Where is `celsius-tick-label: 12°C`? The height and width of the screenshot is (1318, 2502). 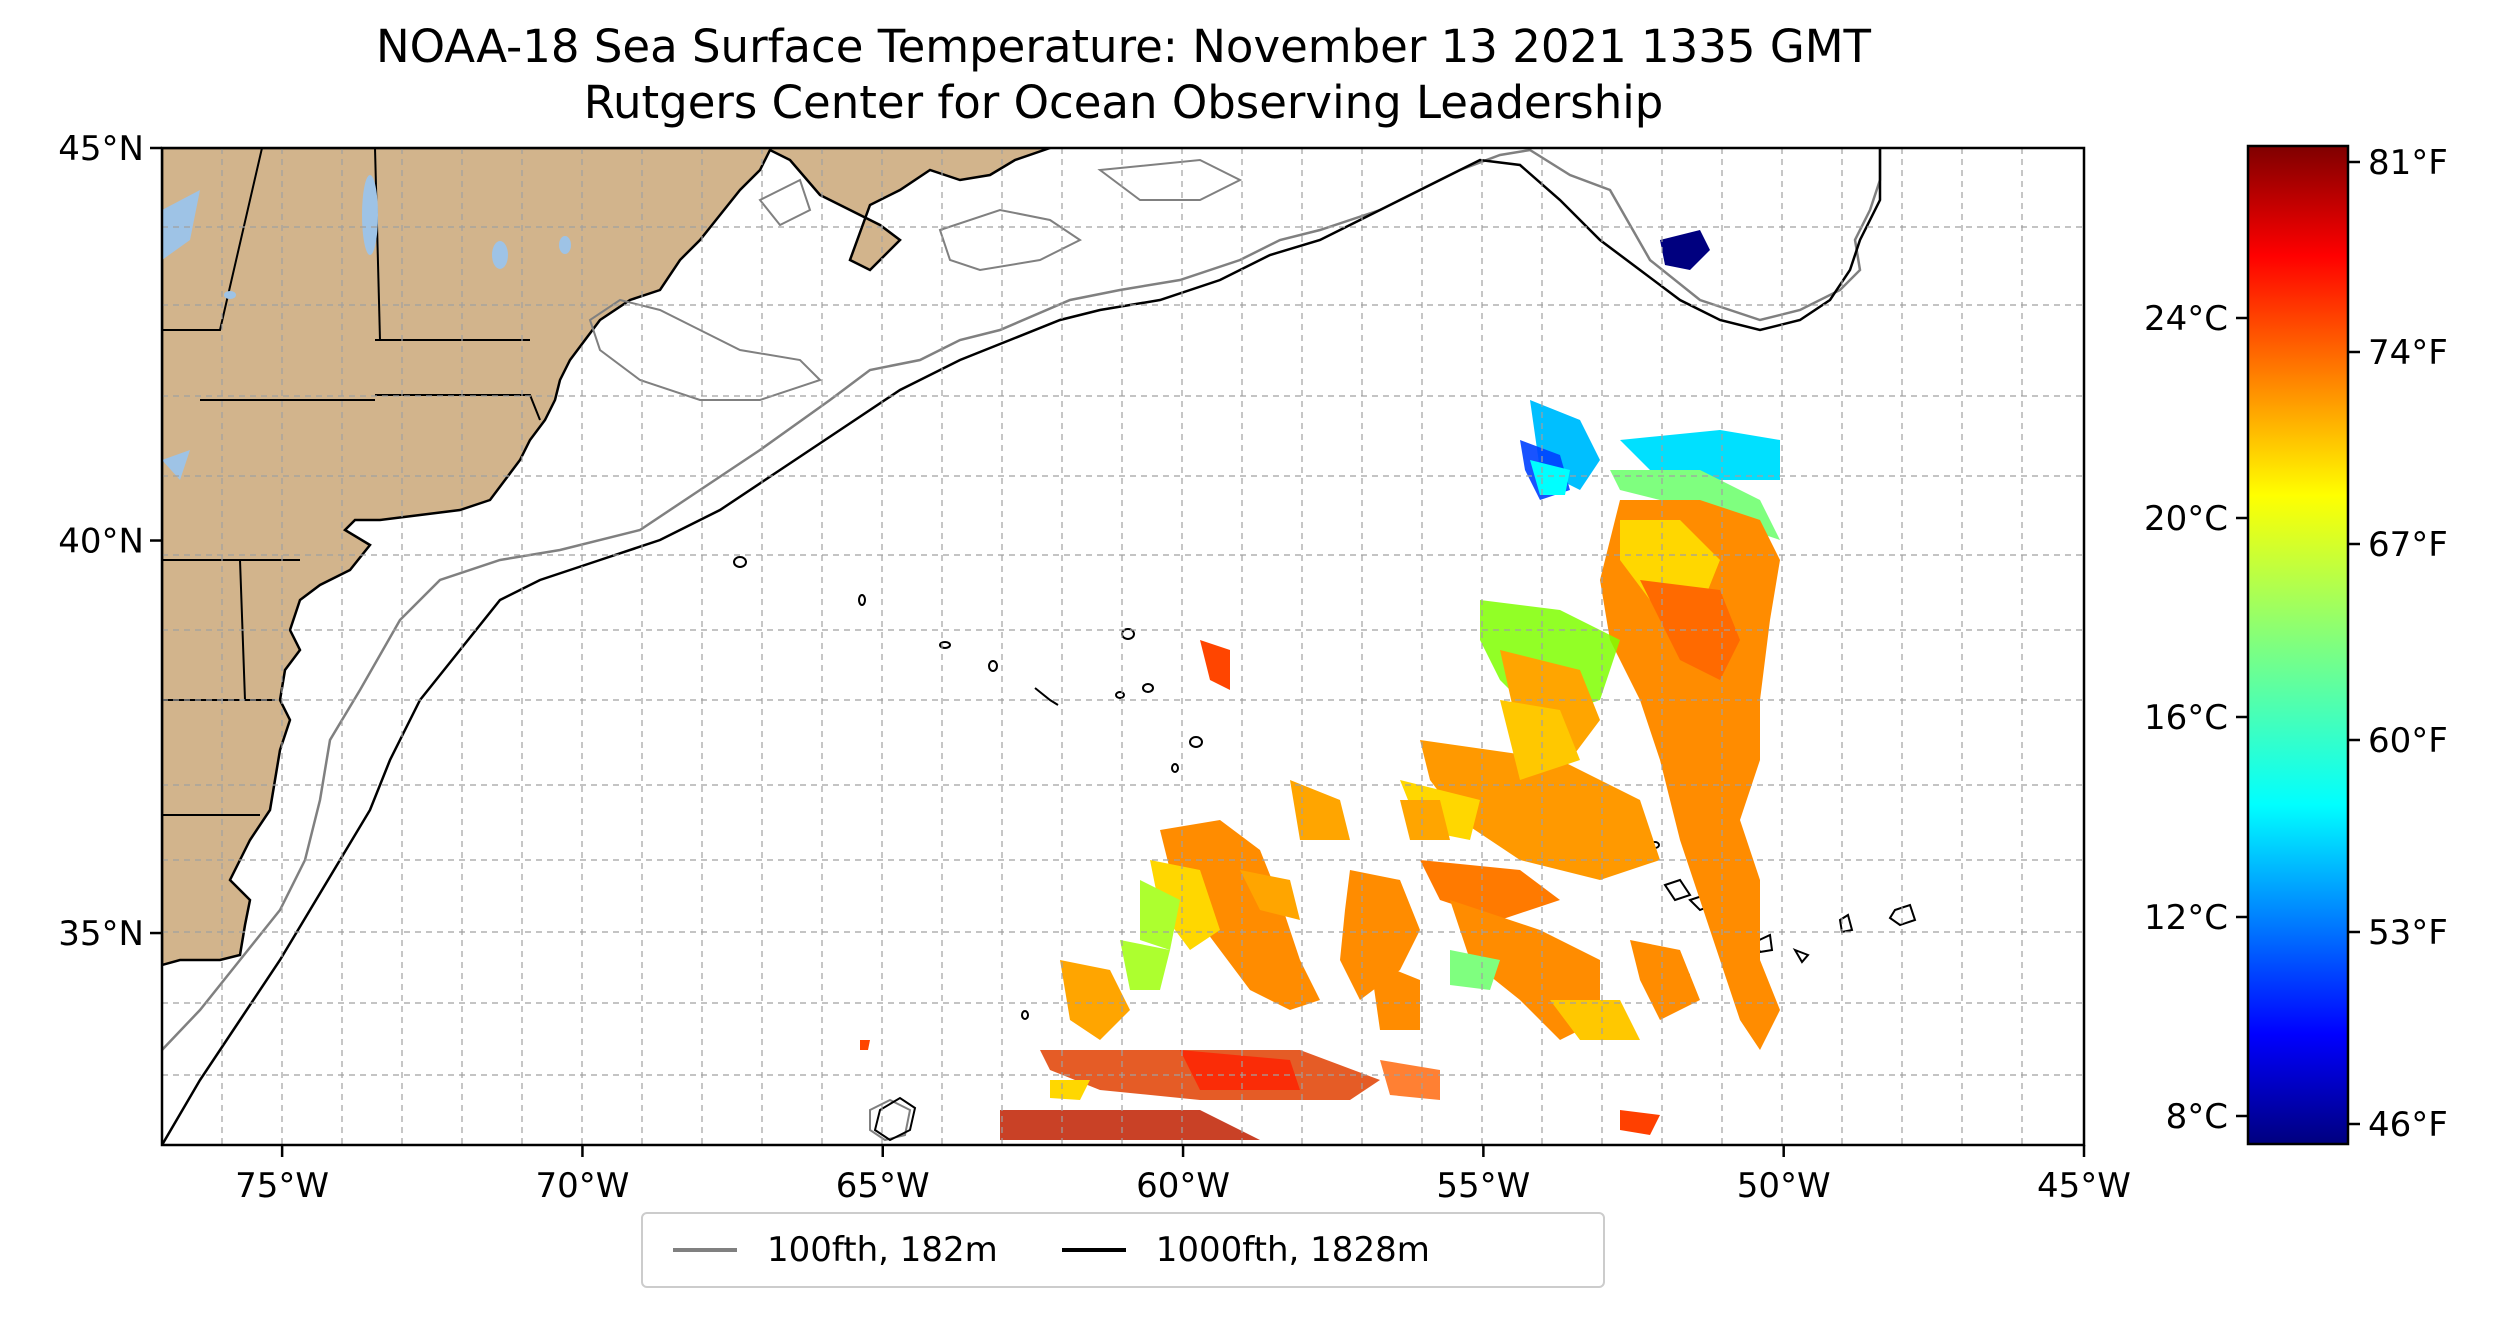
celsius-tick-label: 12°C is located at coordinates (2186, 918).